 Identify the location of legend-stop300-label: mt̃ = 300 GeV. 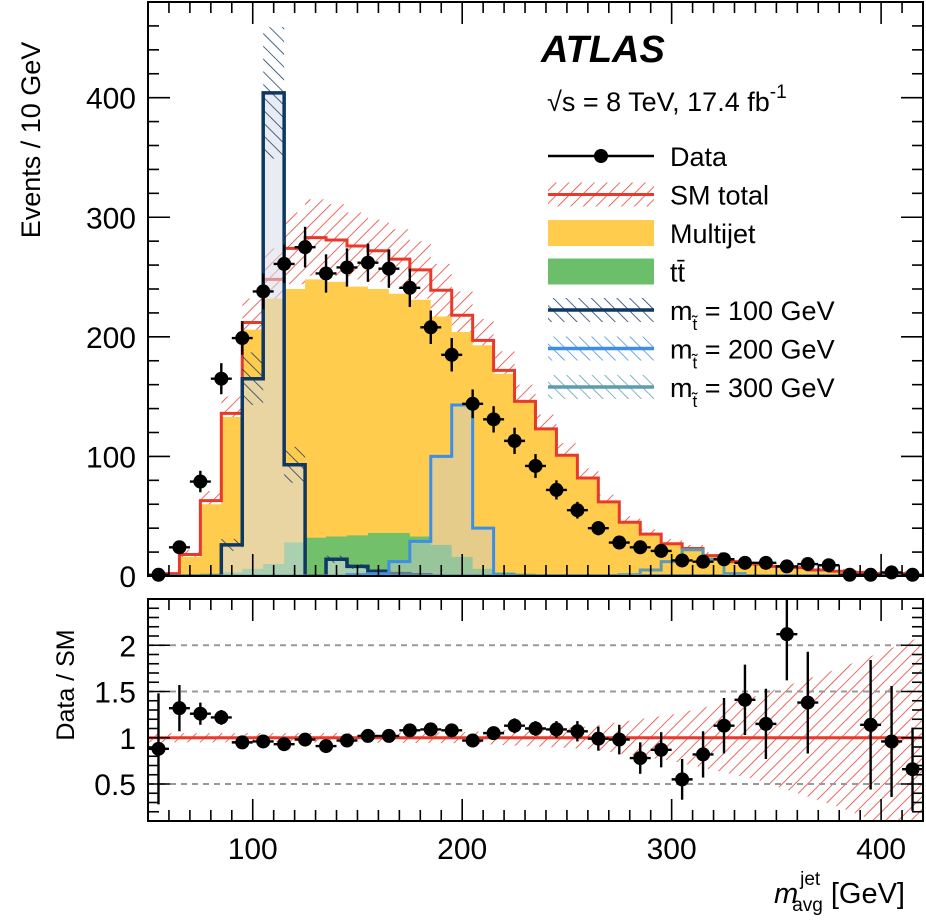
(752, 392).